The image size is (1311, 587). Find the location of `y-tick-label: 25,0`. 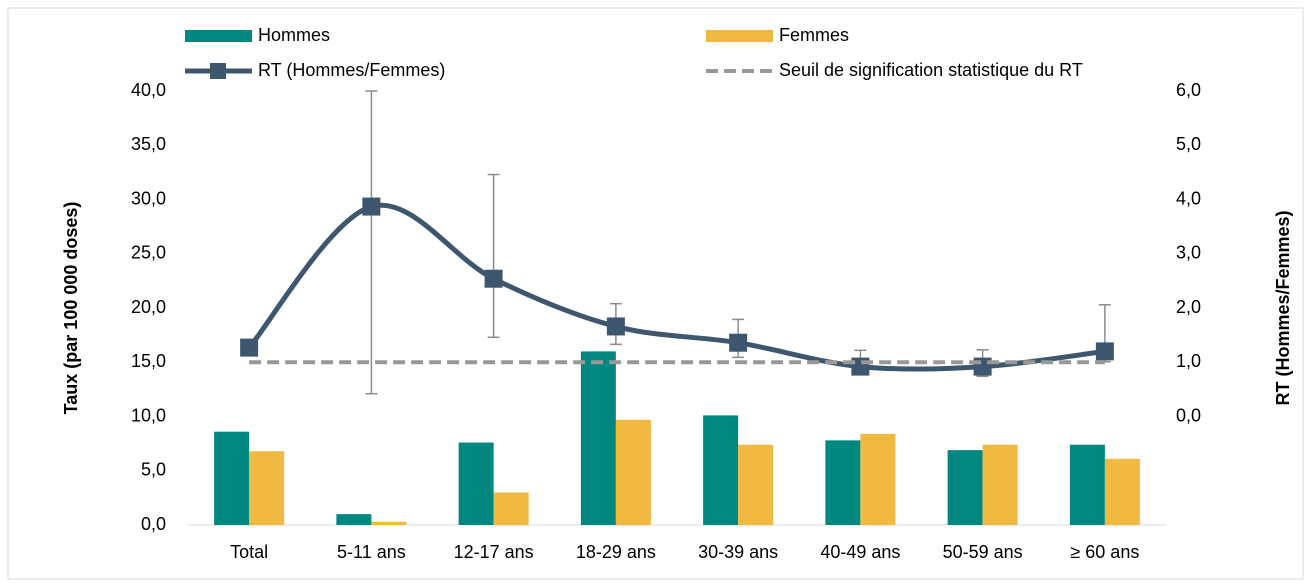

y-tick-label: 25,0 is located at coordinates (148, 253).